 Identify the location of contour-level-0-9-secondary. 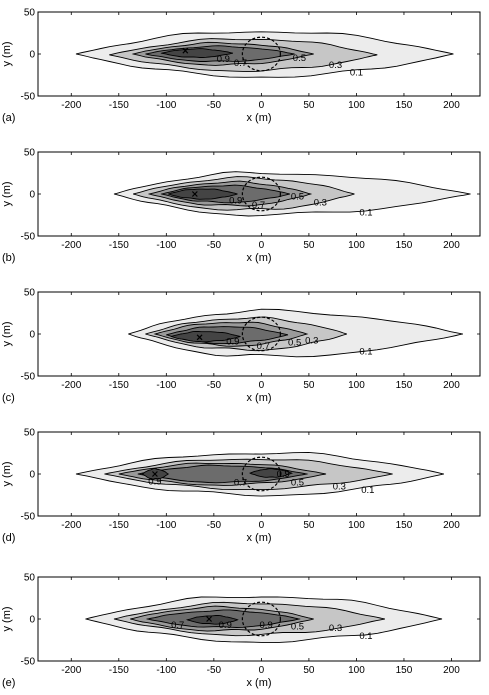
(271, 473).